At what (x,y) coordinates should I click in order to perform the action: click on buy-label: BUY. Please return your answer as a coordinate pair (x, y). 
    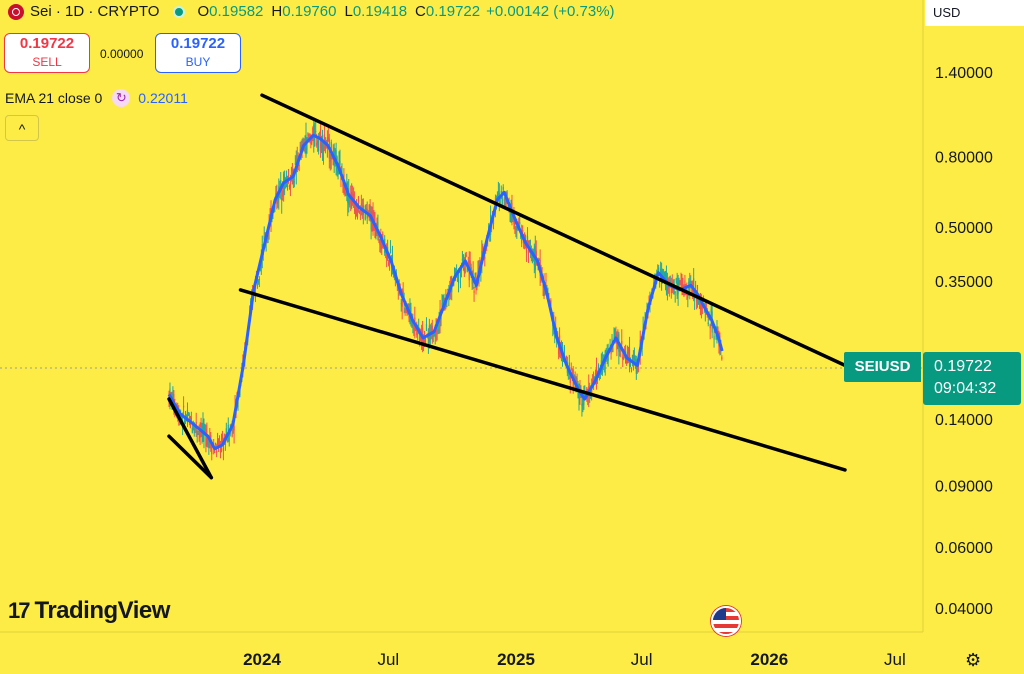
    Looking at the image, I should click on (198, 62).